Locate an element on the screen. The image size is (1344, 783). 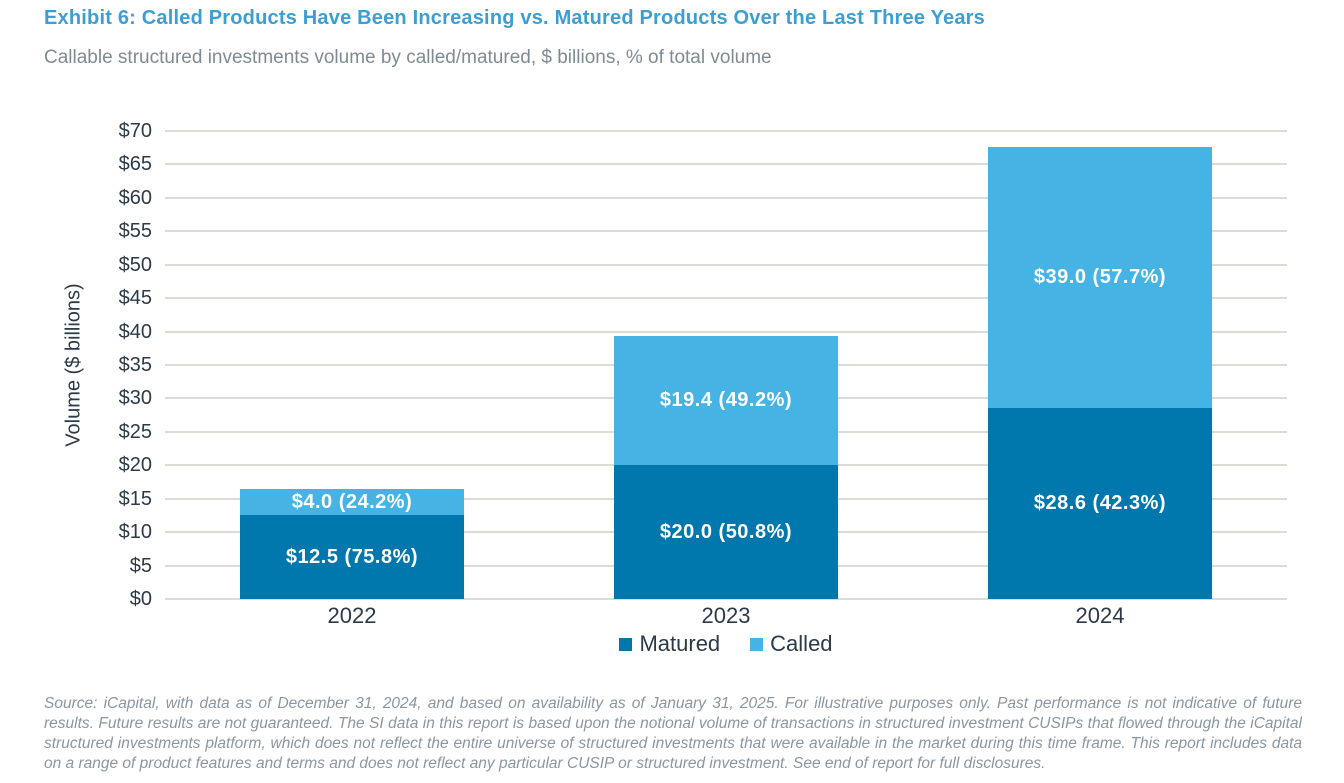
legend-item-matured: Matured is located at coordinates (669, 644).